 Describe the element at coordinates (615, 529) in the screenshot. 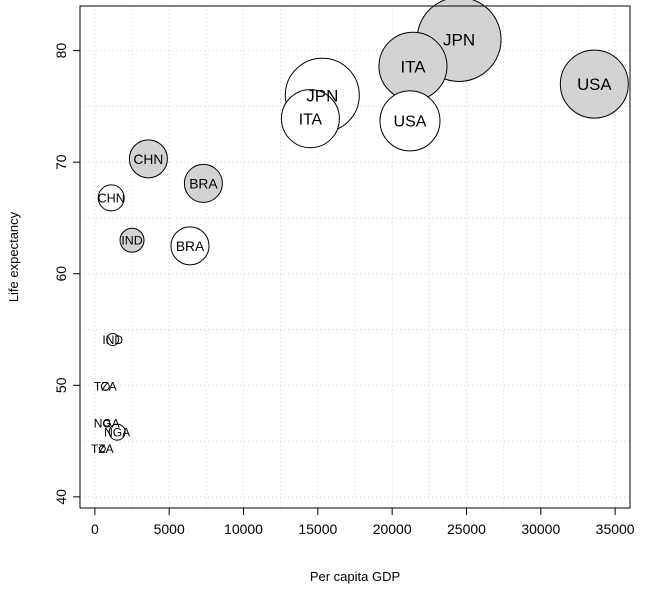

I see `x-tick-label: 35000` at that location.